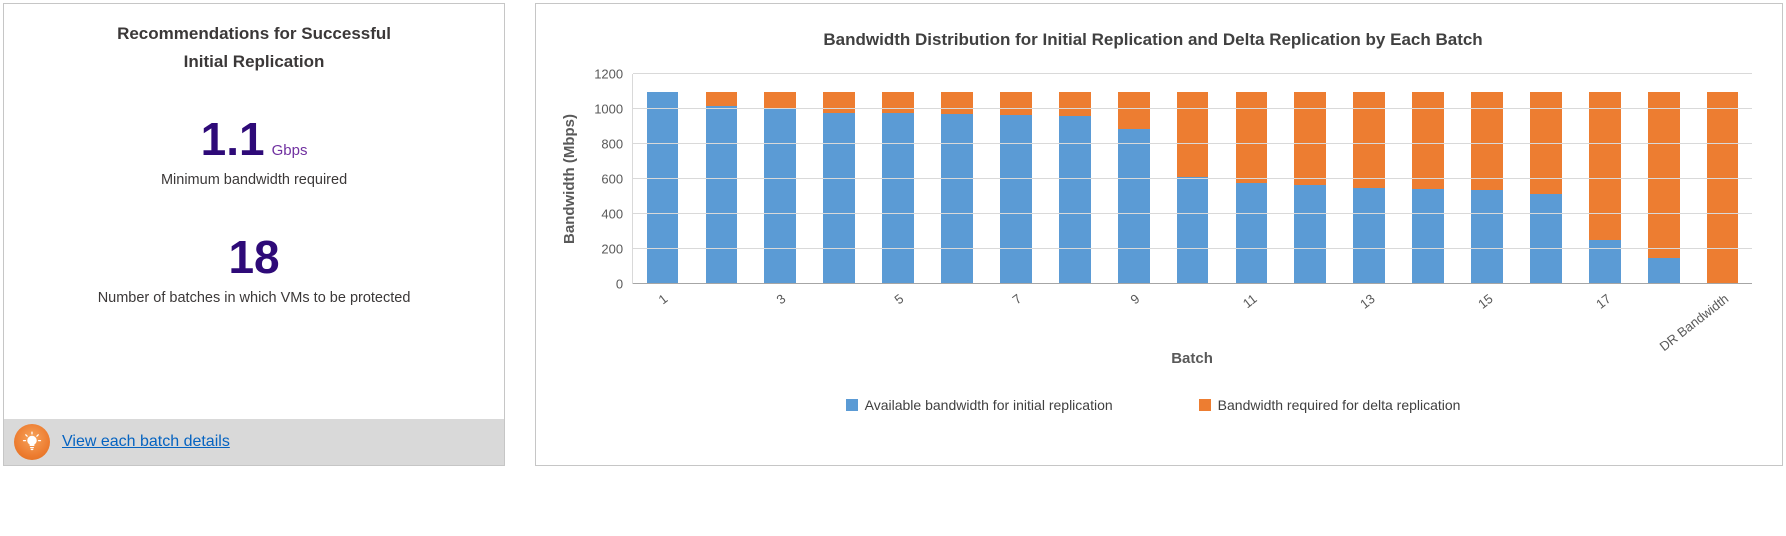  What do you see at coordinates (254, 180) in the screenshot?
I see `bandwidth-caption: Minimum bandwidth required` at bounding box center [254, 180].